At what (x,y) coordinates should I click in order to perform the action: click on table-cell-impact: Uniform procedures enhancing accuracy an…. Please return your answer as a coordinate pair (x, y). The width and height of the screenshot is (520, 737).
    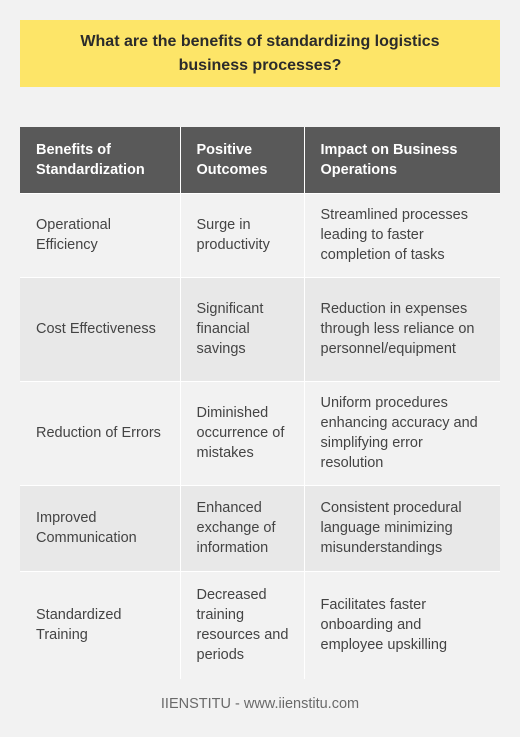
    Looking at the image, I should click on (401, 432).